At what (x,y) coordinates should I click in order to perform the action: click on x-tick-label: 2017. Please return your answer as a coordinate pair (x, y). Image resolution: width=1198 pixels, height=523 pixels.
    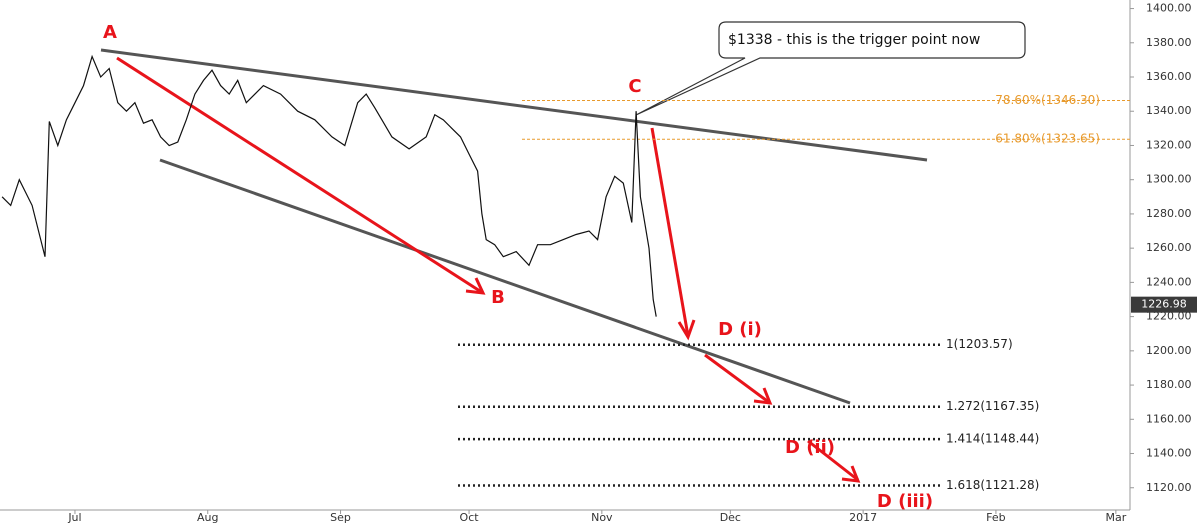
    Looking at the image, I should click on (863, 517).